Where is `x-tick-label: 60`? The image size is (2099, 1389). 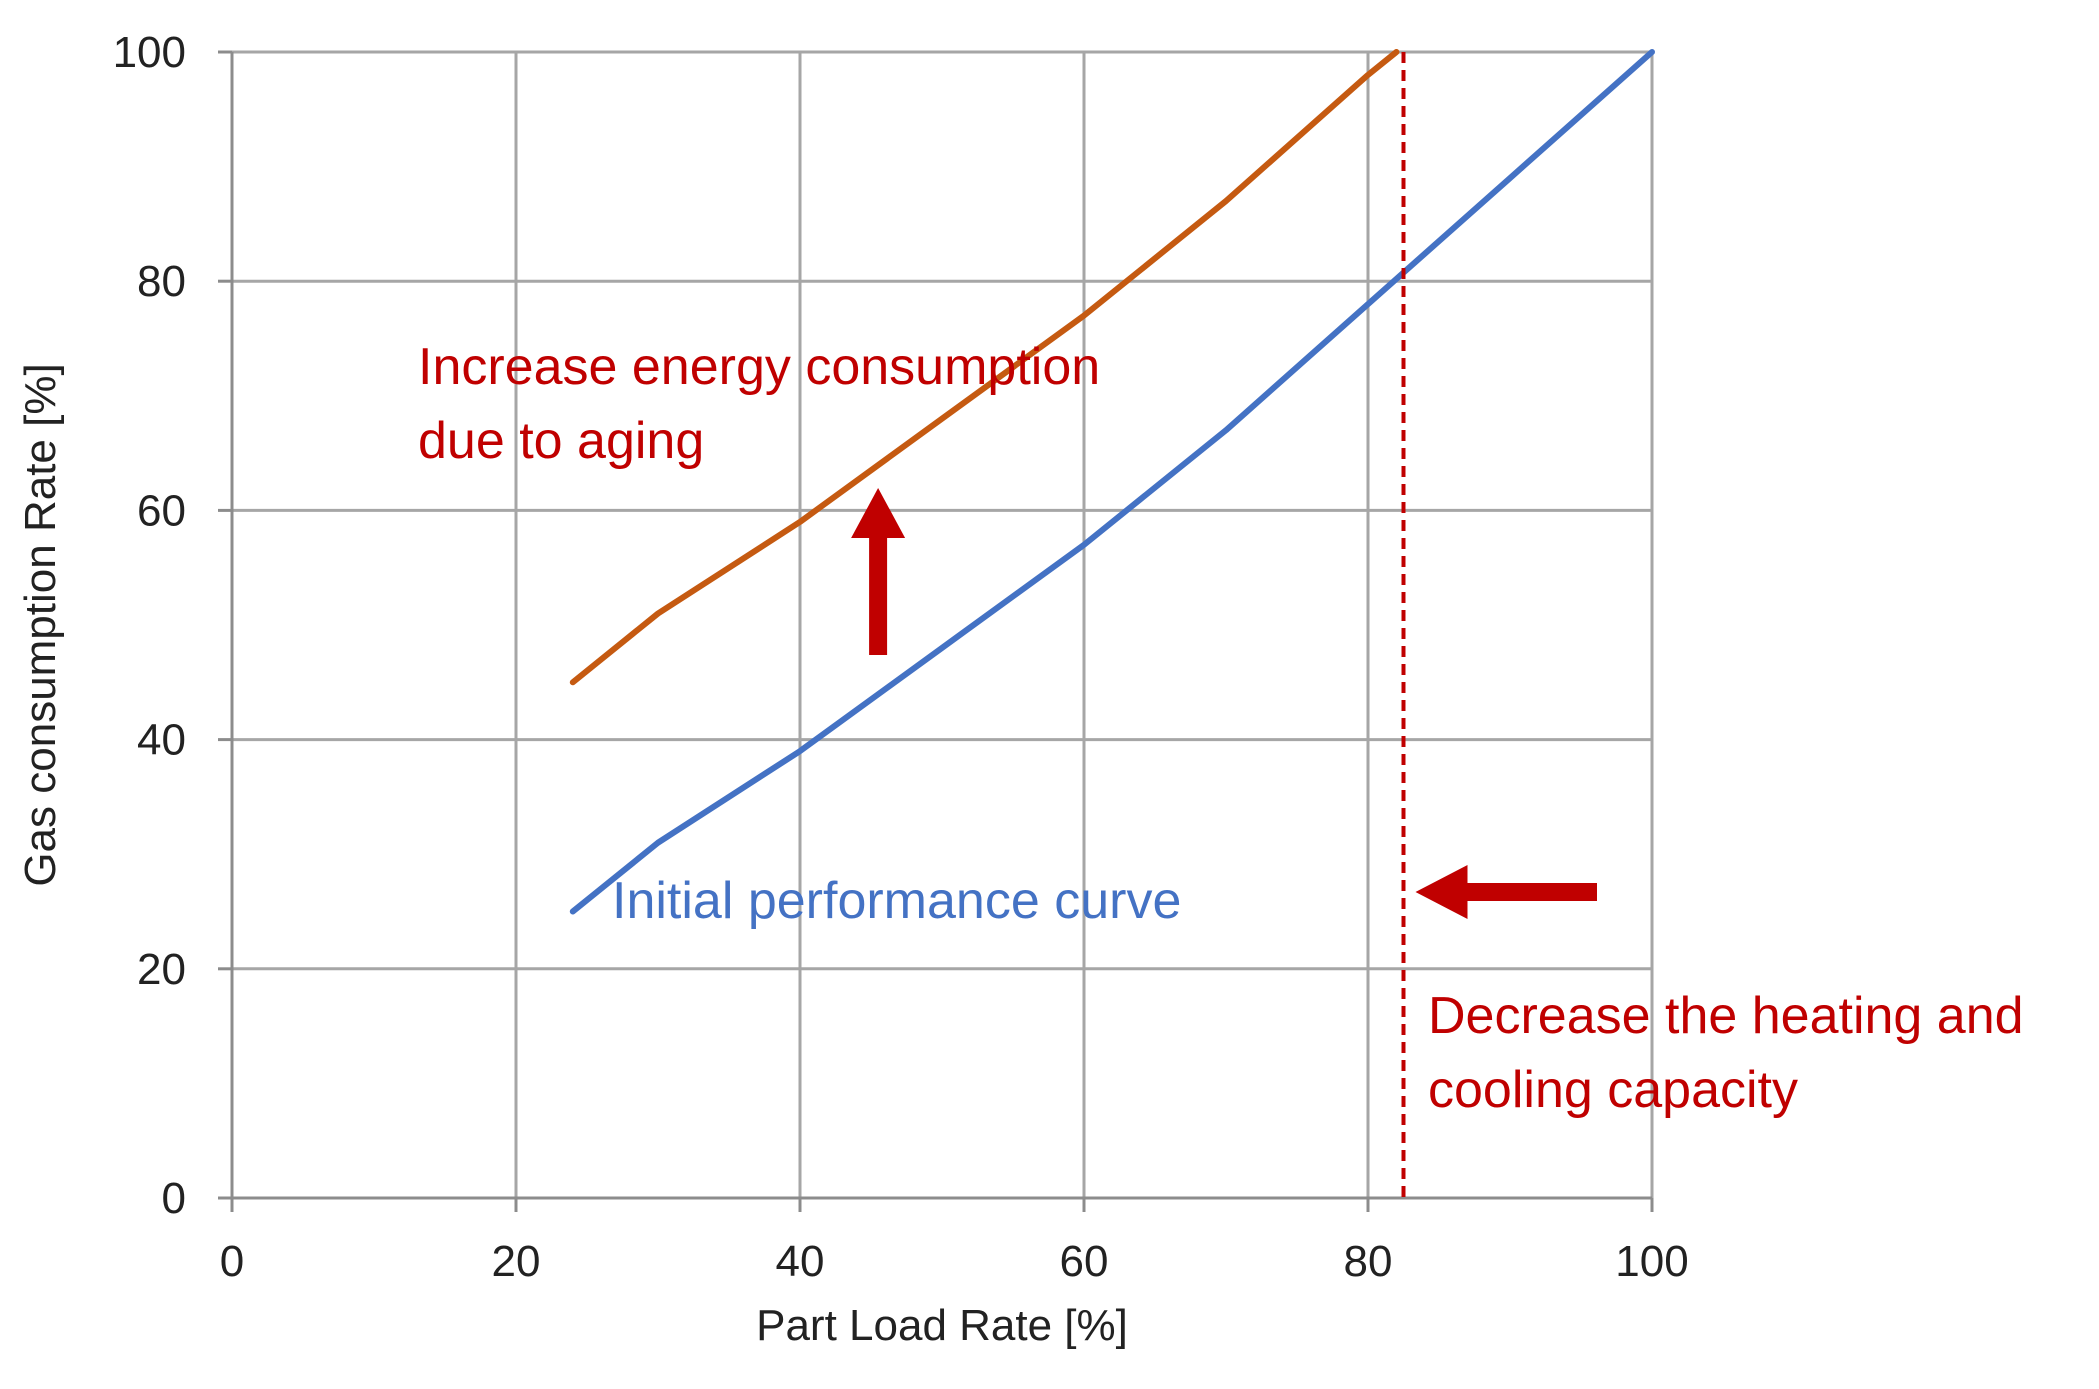
x-tick-label: 60 is located at coordinates (1084, 1261).